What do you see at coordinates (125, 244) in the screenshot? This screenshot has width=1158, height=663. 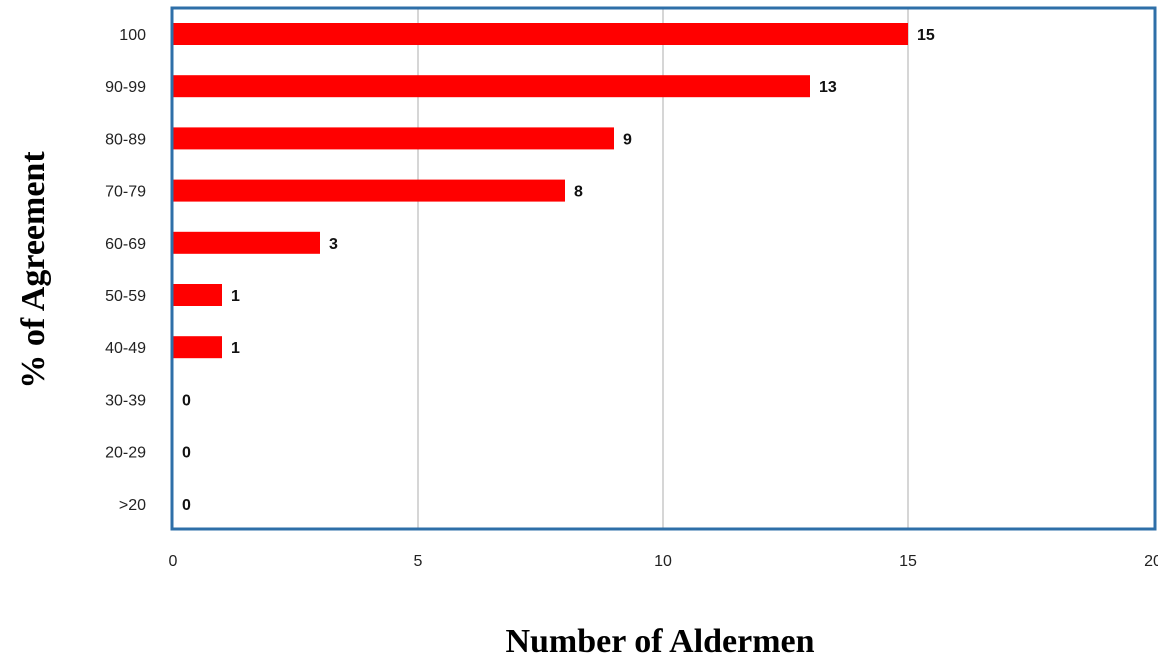 I see `category-label: 60-69` at bounding box center [125, 244].